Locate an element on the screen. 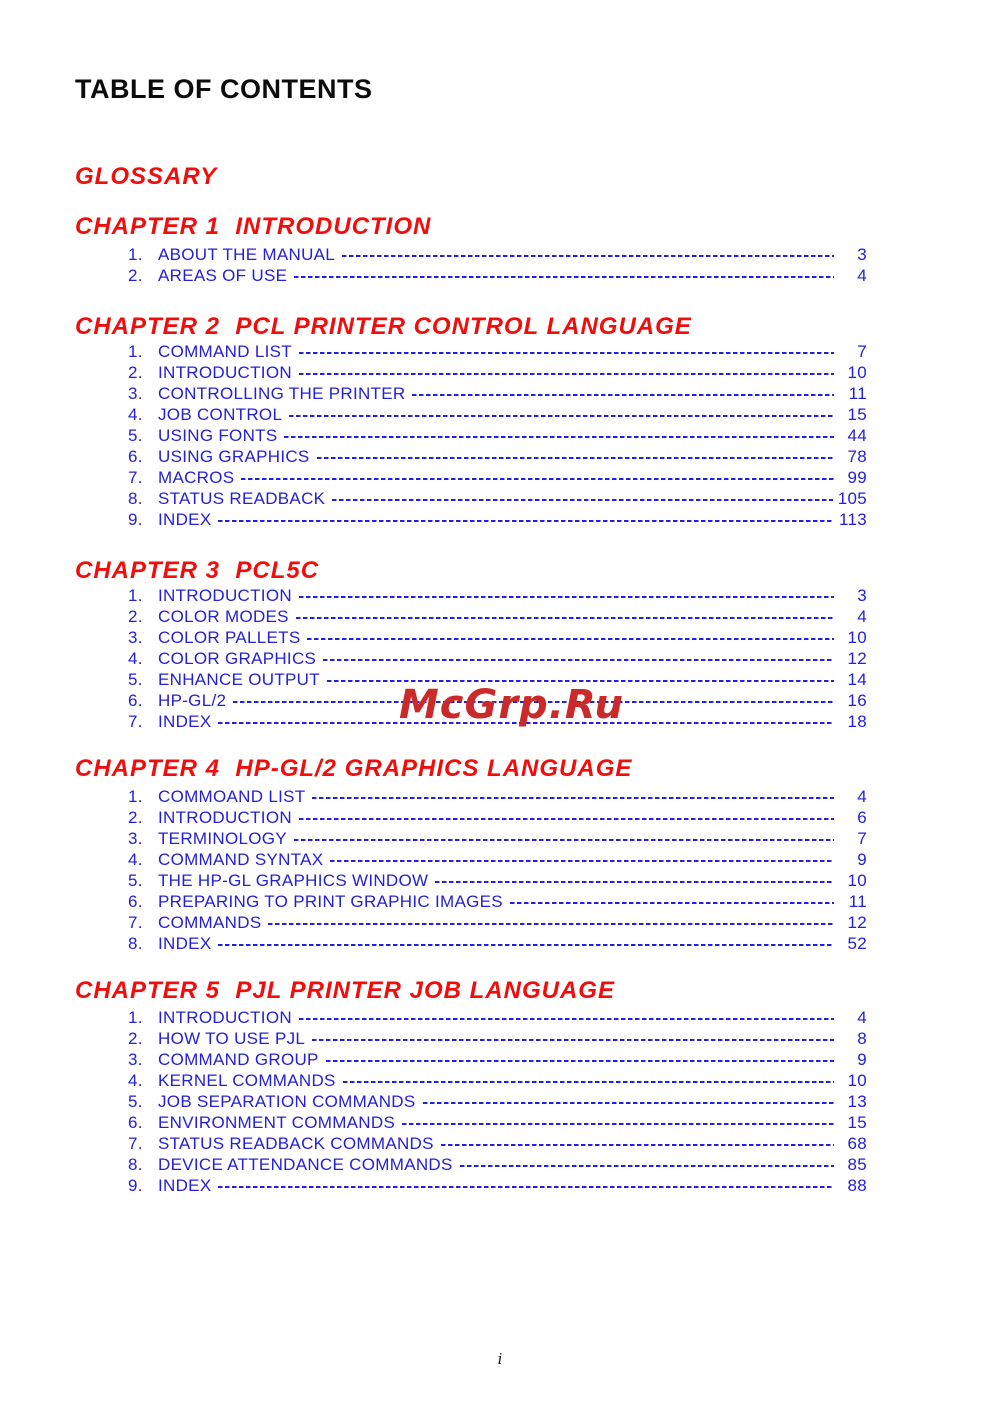  toc-entry: 7. MACROS 99 is located at coordinates (497, 477).